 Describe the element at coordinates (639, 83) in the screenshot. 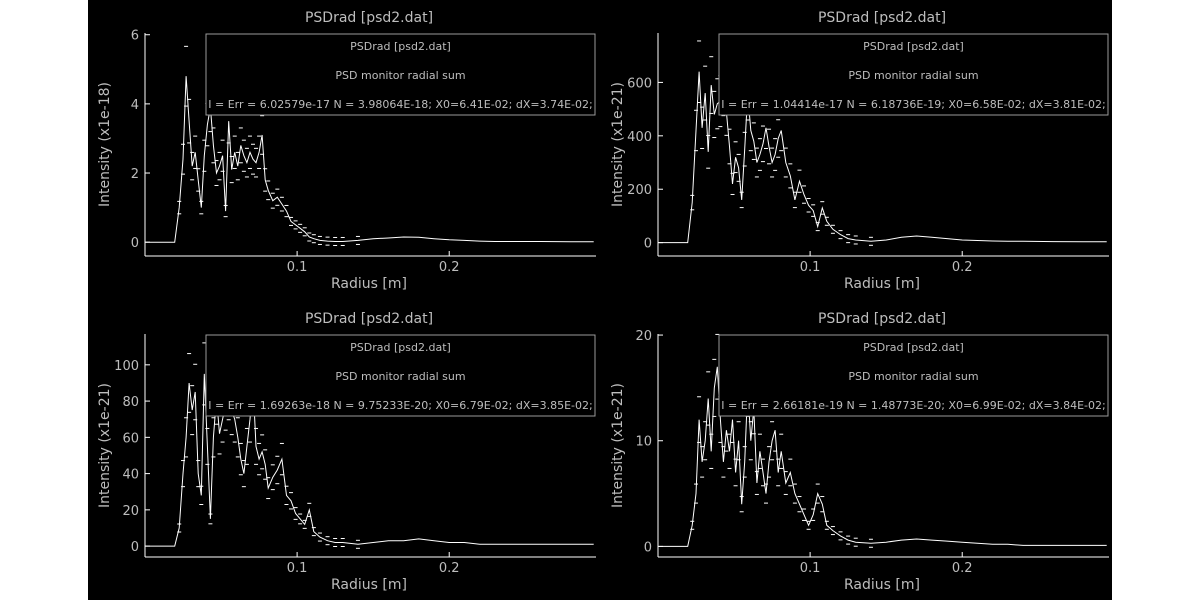

I see `y-tick-label: 600` at that location.